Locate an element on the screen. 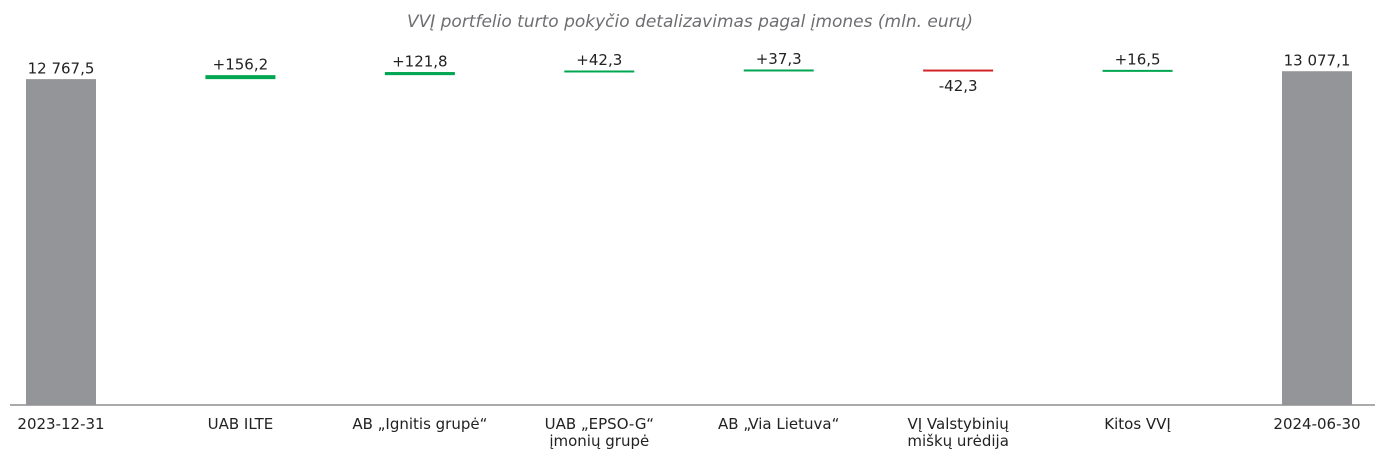 The height and width of the screenshot is (465, 1381). x-tick-label: AB „Ignitis grupė“ is located at coordinates (420, 424).